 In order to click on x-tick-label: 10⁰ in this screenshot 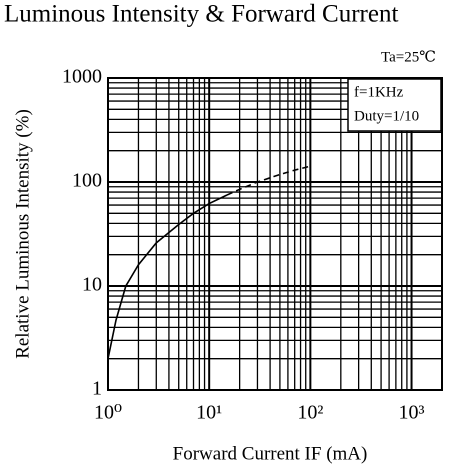, I will do `click(108, 413)`.